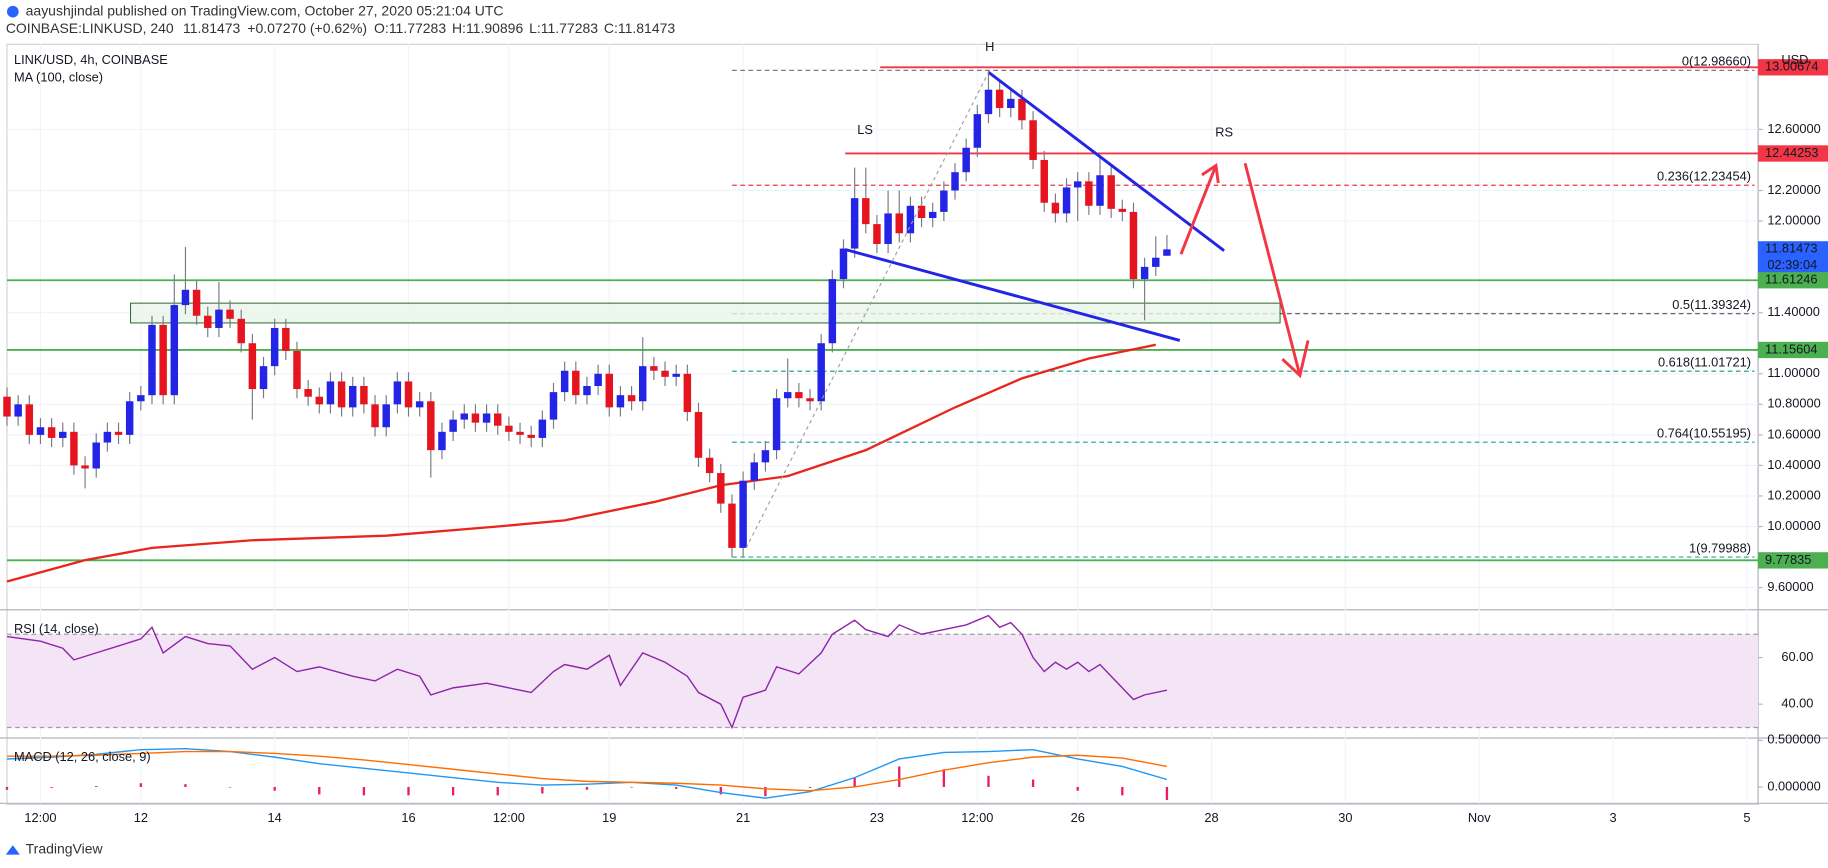 This screenshot has width=1828, height=868. I want to click on fib-label: 0.618(11.01721), so click(1704, 361).